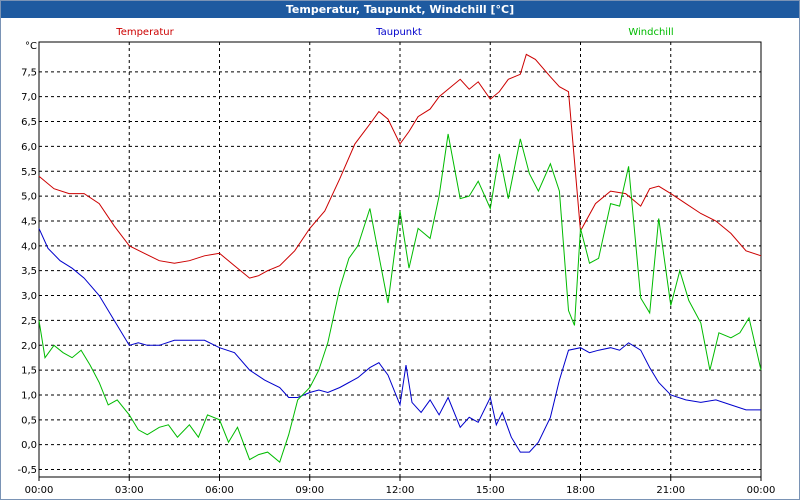 Image resolution: width=800 pixels, height=500 pixels. What do you see at coordinates (398, 32) in the screenshot?
I see `legend-taupunkt: Taupunkt` at bounding box center [398, 32].